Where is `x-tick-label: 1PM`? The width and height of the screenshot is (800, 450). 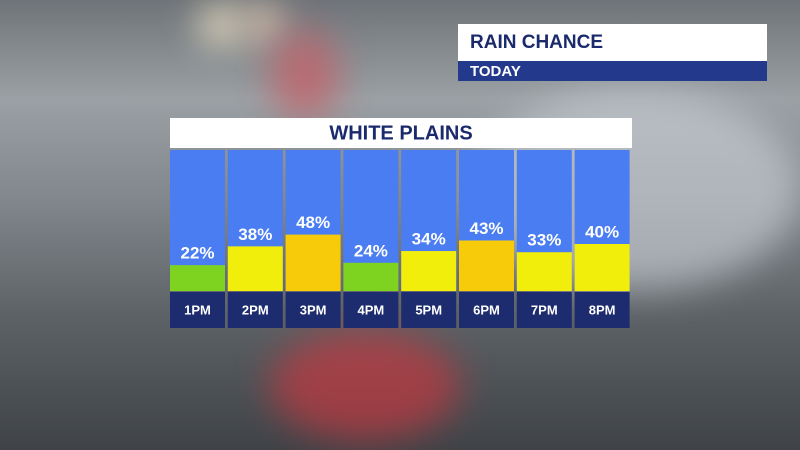 x-tick-label: 1PM is located at coordinates (197, 309).